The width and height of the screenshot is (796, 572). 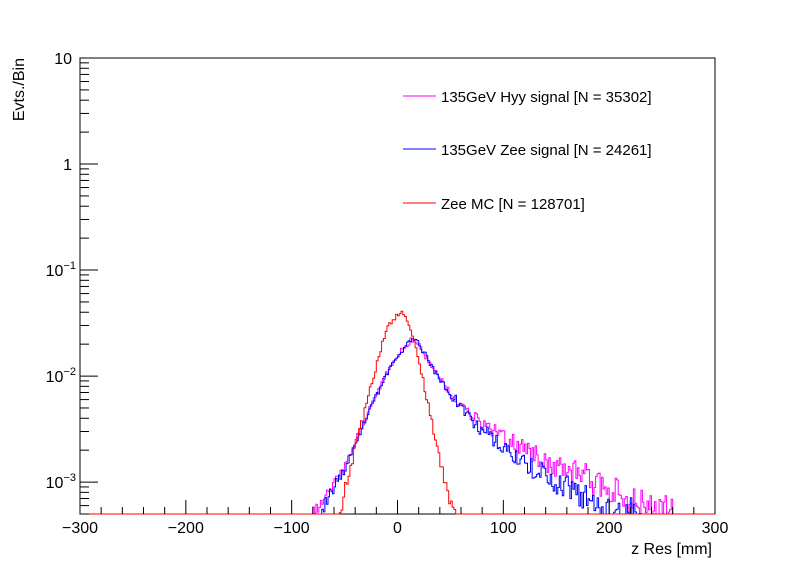 I want to click on y-tick-label: 10⁻¹, so click(x=61, y=270).